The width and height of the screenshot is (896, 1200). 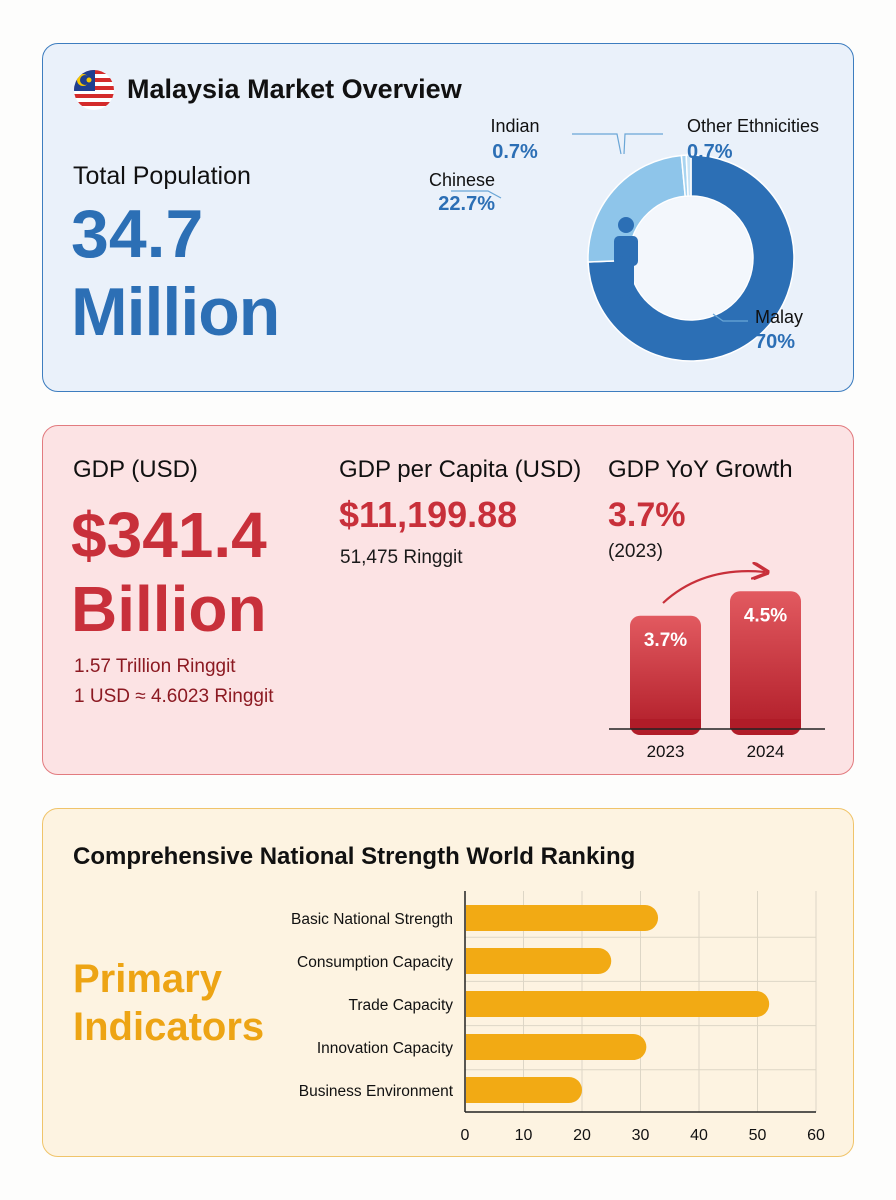 What do you see at coordinates (710, 152) in the screenshot?
I see `value-other: 0.7%` at bounding box center [710, 152].